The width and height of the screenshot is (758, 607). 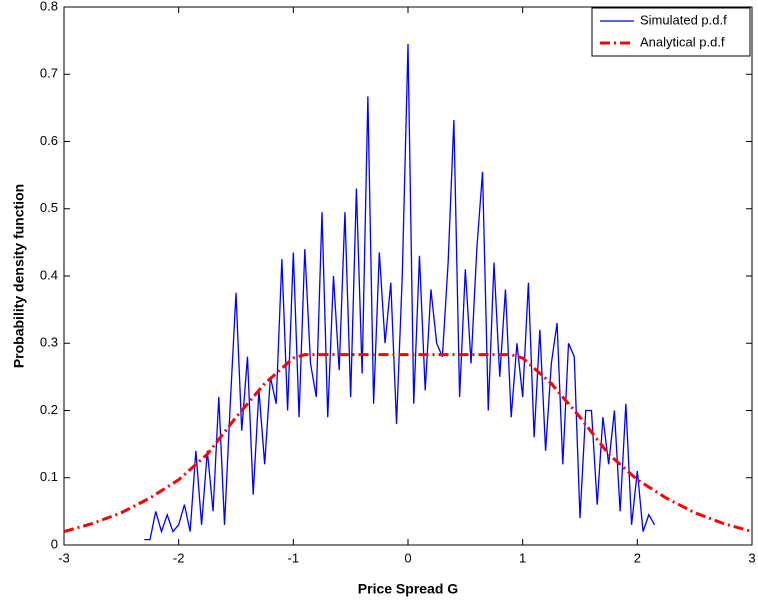 What do you see at coordinates (19, 276) in the screenshot?
I see `y-axis-label: Probability density function` at bounding box center [19, 276].